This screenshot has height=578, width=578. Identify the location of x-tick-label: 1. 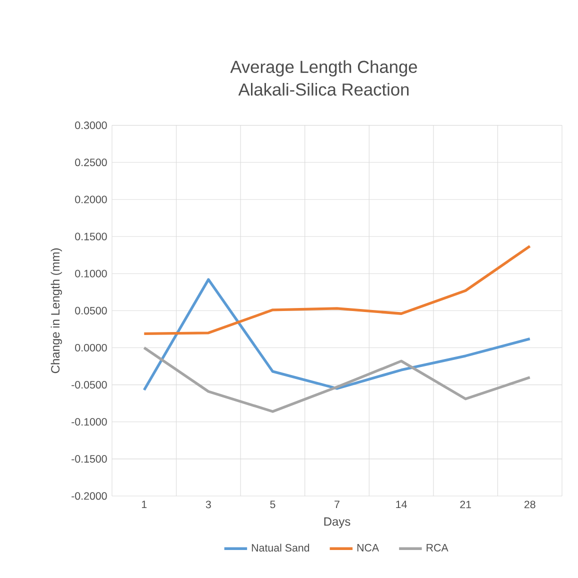
(144, 504).